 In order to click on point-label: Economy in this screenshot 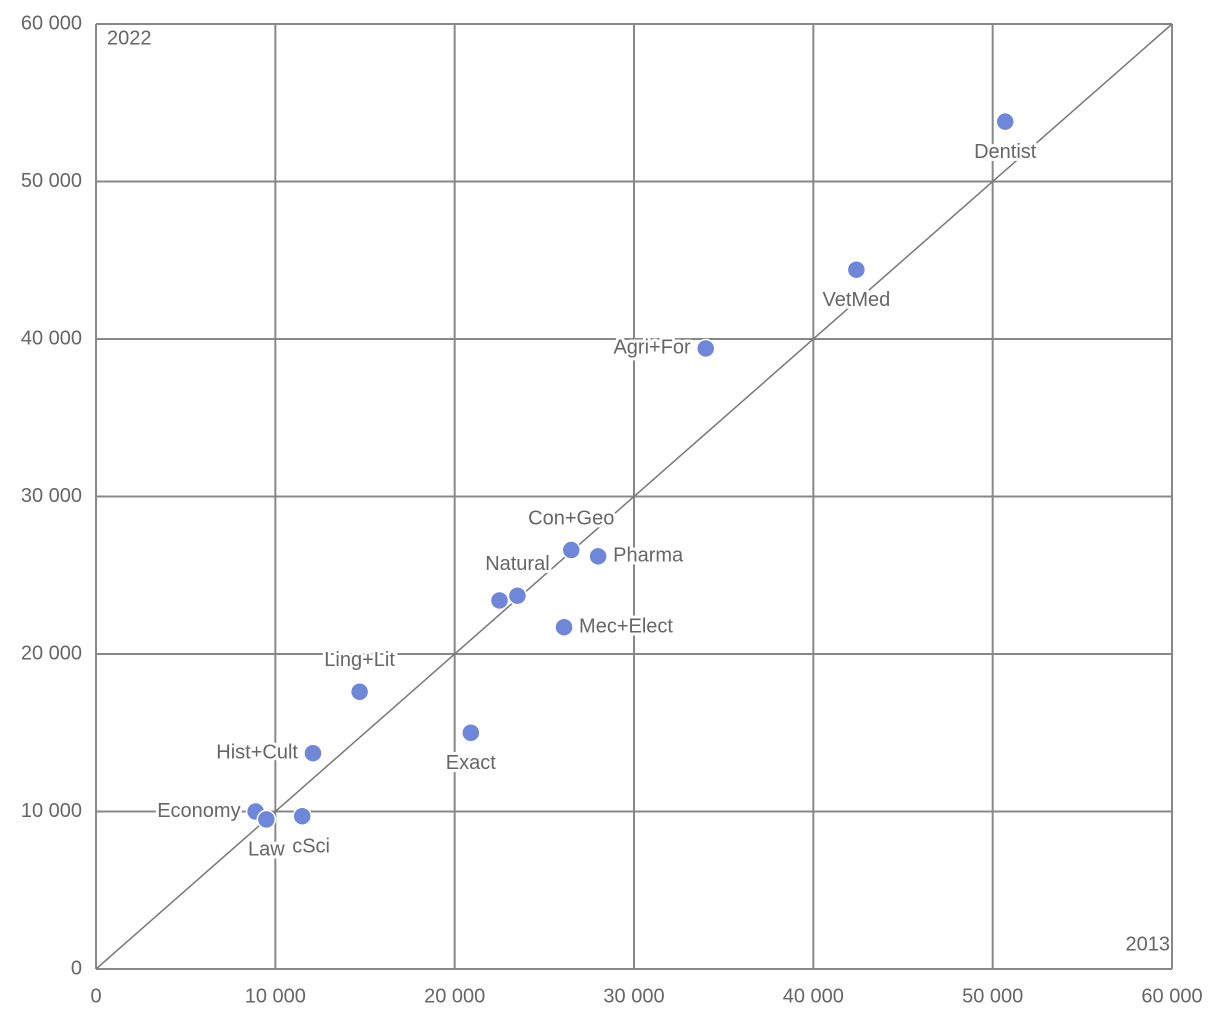, I will do `click(198, 811)`.